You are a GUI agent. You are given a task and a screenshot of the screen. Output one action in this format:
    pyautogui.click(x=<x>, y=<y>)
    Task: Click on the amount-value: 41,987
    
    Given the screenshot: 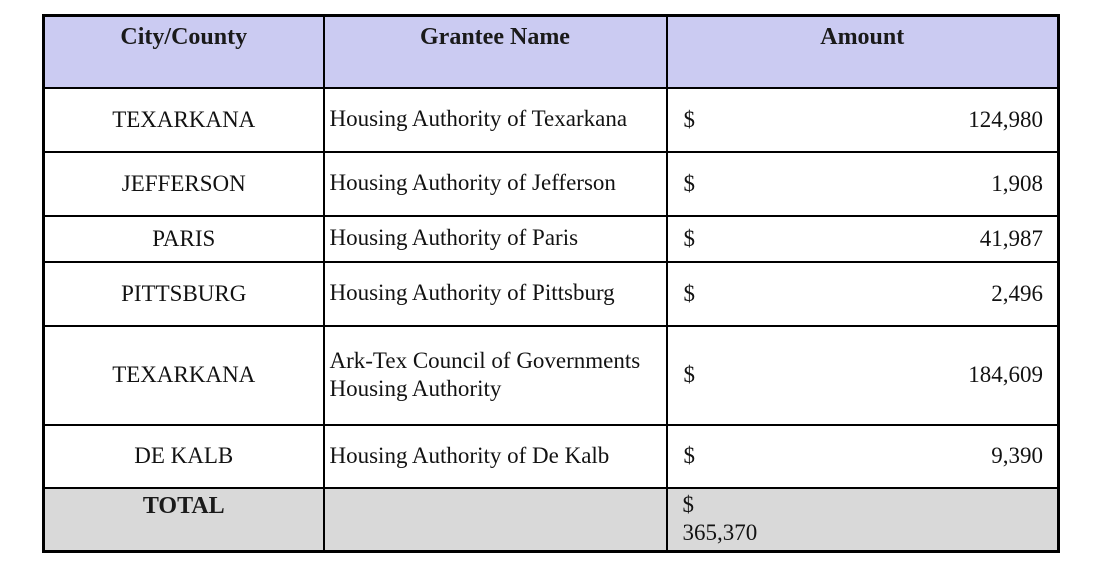 What is the action you would take?
    pyautogui.click(x=1011, y=238)
    